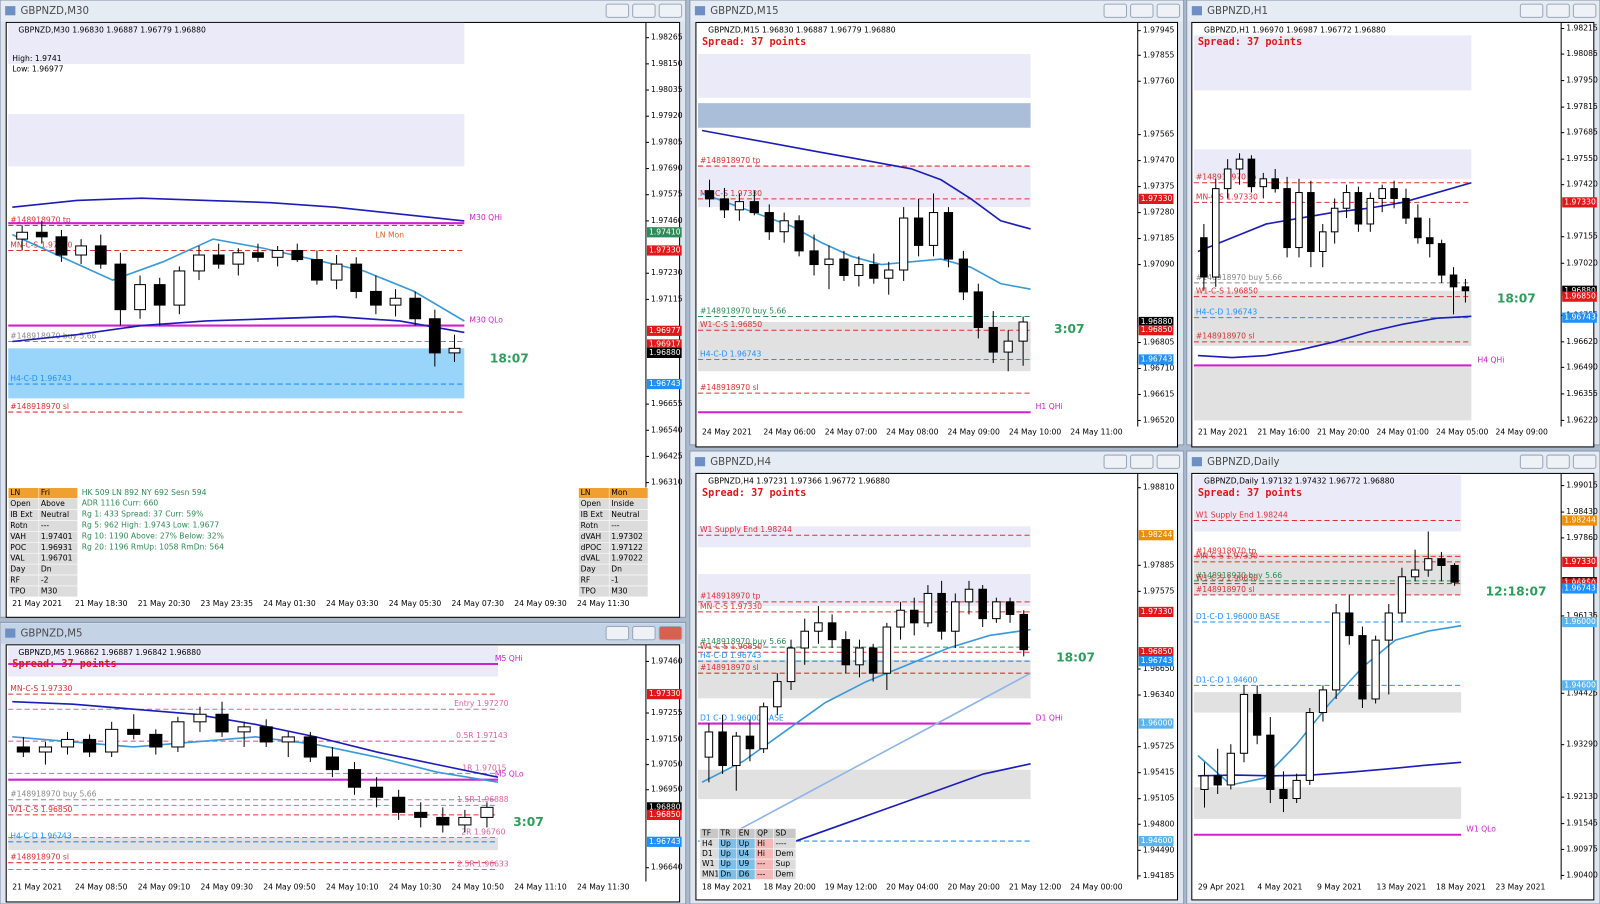 The width and height of the screenshot is (1600, 904). What do you see at coordinates (589, 569) in the screenshot?
I see `table-cell-text: Day` at bounding box center [589, 569].